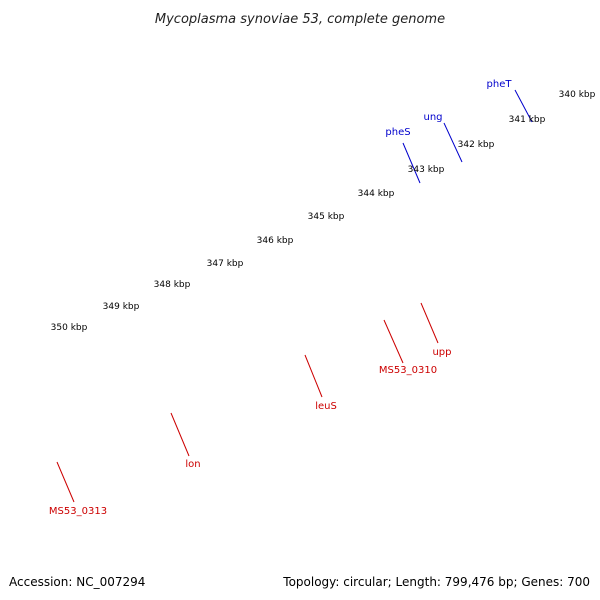  Describe the element at coordinates (77, 582) in the screenshot. I see `accession-text: Accession: NC_007294` at that location.